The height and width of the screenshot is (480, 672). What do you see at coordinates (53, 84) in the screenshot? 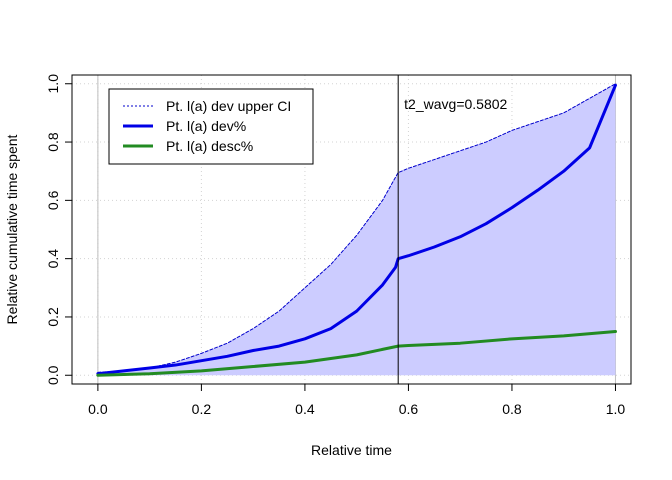
I see `y-tick-label: 1.0` at bounding box center [53, 84].